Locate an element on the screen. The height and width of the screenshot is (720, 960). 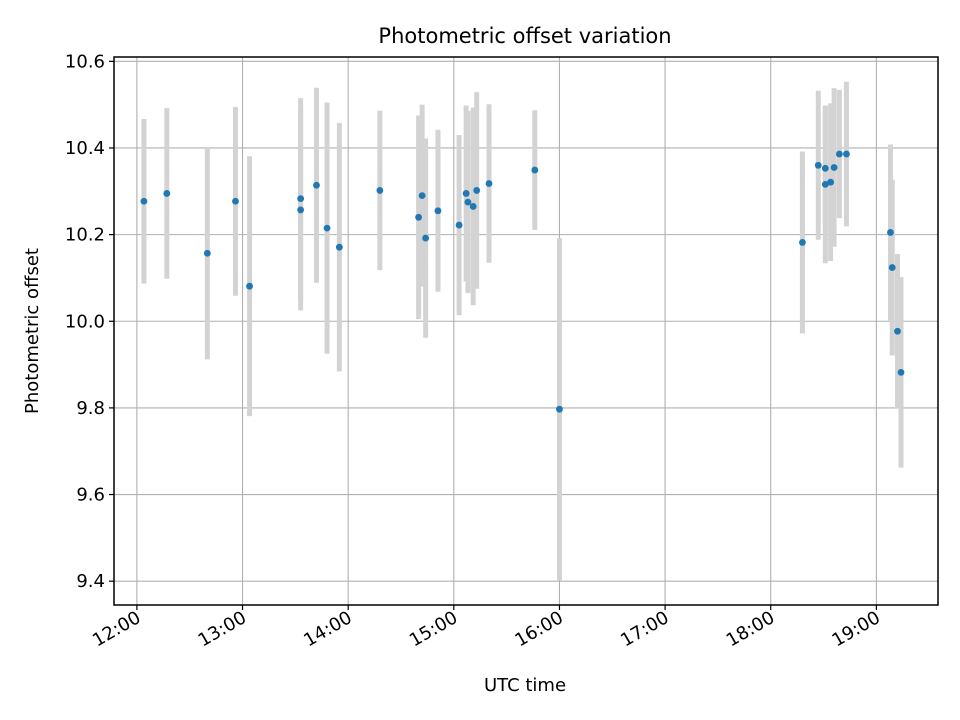
y-tick-label: 9.6 is located at coordinates (90, 495).